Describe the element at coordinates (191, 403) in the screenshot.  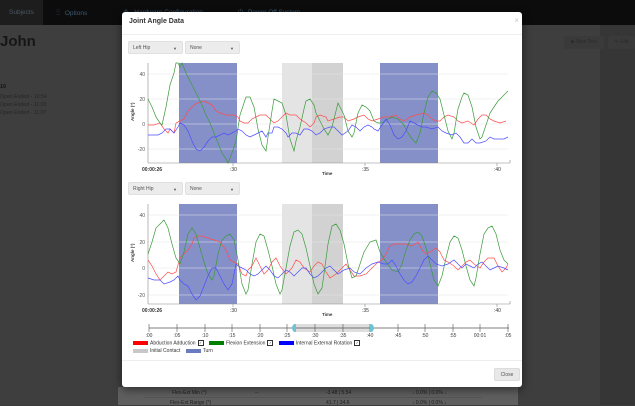
I see `stat-label: Flex-Ext Range (°)` at that location.